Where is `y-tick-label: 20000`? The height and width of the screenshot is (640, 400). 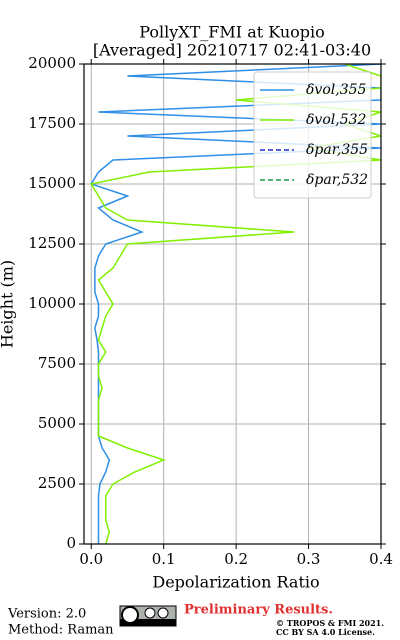 y-tick-label: 20000 is located at coordinates (52, 63).